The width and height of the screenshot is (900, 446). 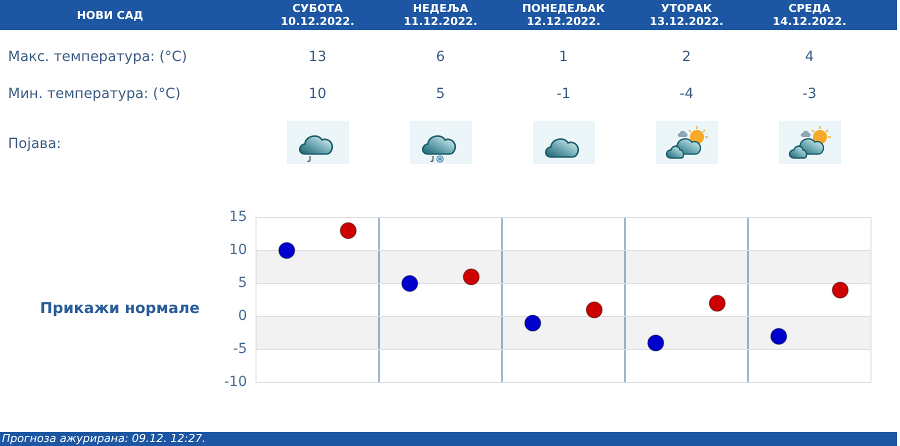 I want to click on data-label: 2, so click(x=686, y=57).